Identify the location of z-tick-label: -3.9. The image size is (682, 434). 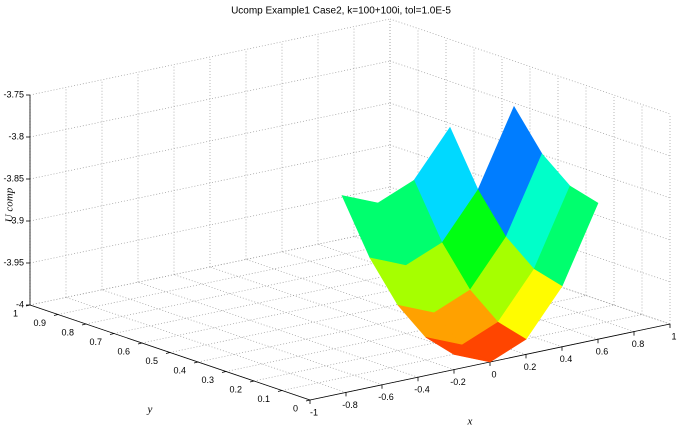
(16, 220).